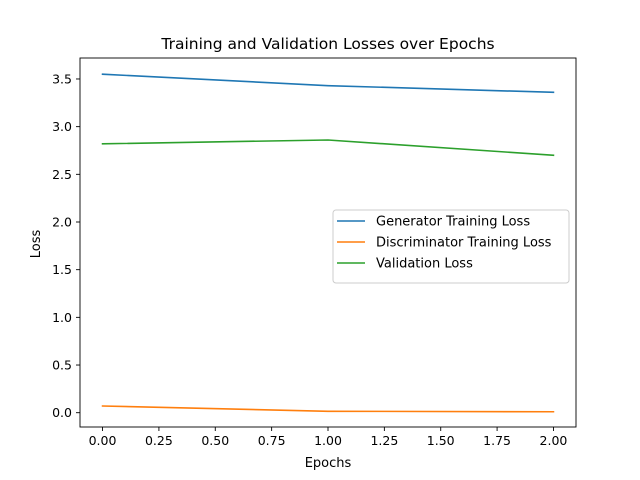 The width and height of the screenshot is (640, 480). What do you see at coordinates (62, 78) in the screenshot?
I see `y-tick-label: 3.5` at bounding box center [62, 78].